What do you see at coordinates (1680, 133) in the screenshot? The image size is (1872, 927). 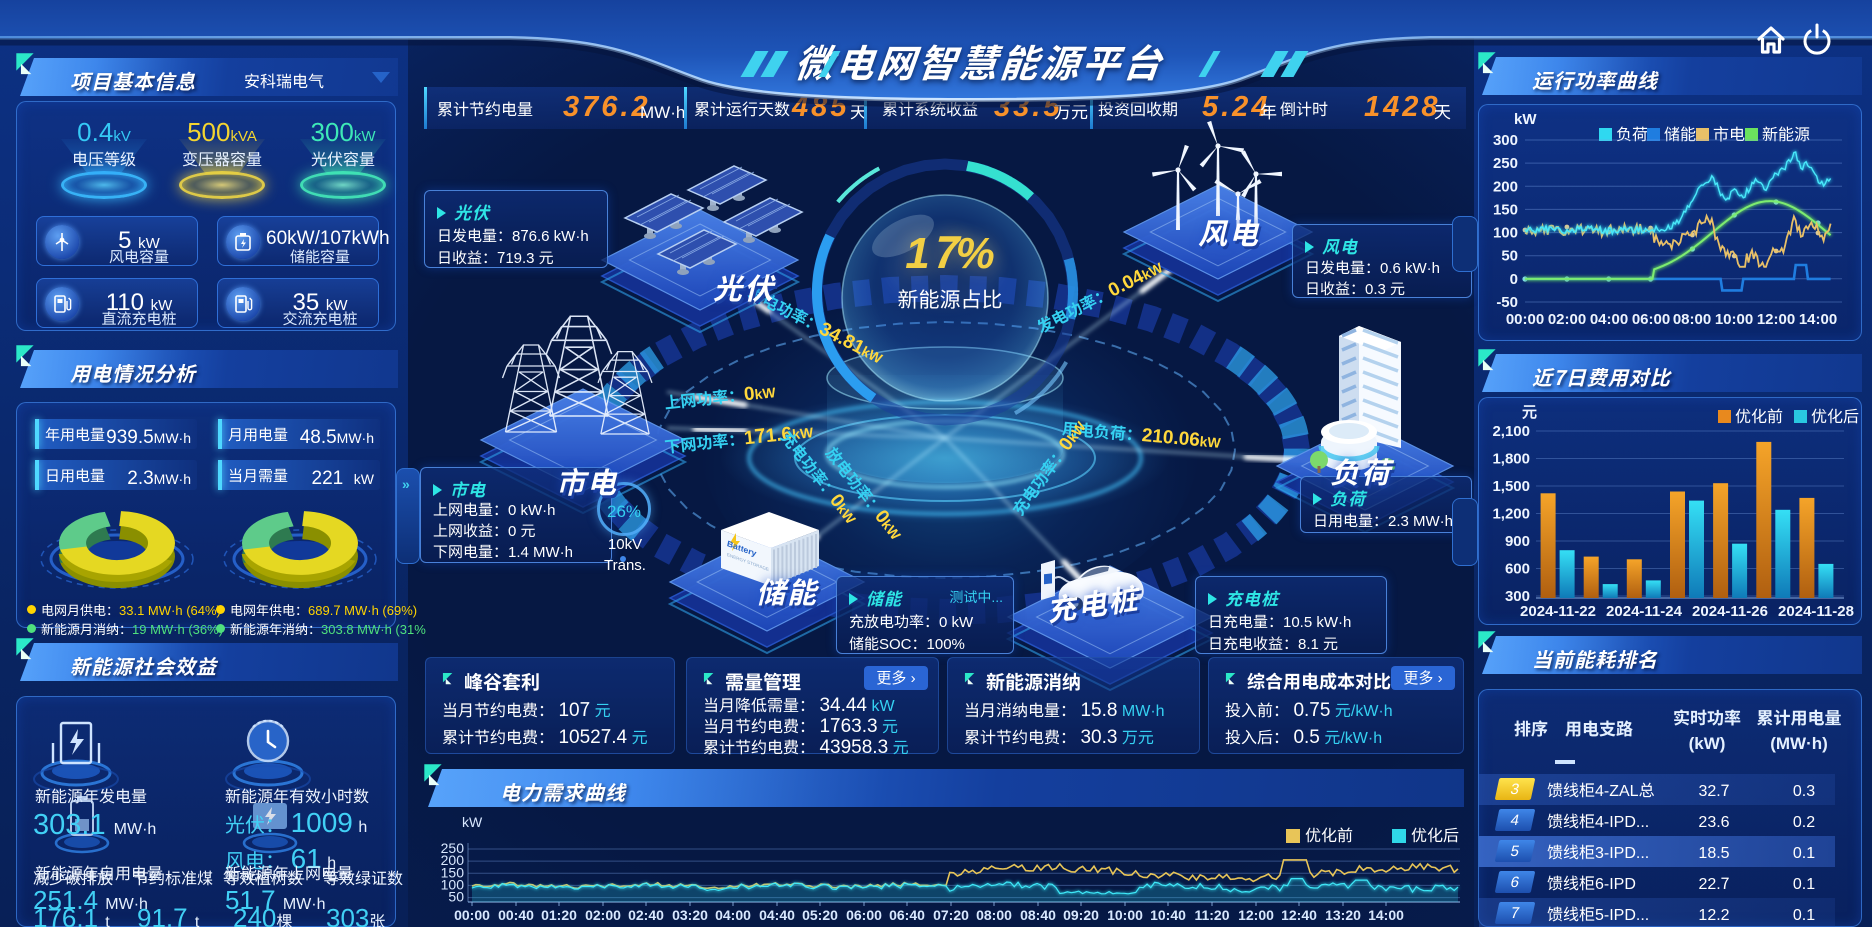 I see `svg-text: 储能` at bounding box center [1680, 133].